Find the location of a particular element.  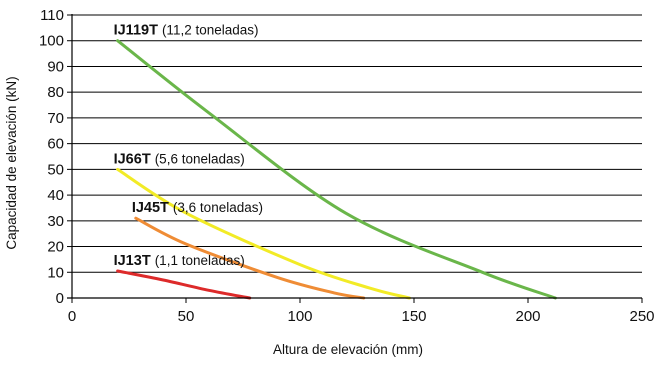

y-tick-label-90: 90 is located at coordinates (55, 66).